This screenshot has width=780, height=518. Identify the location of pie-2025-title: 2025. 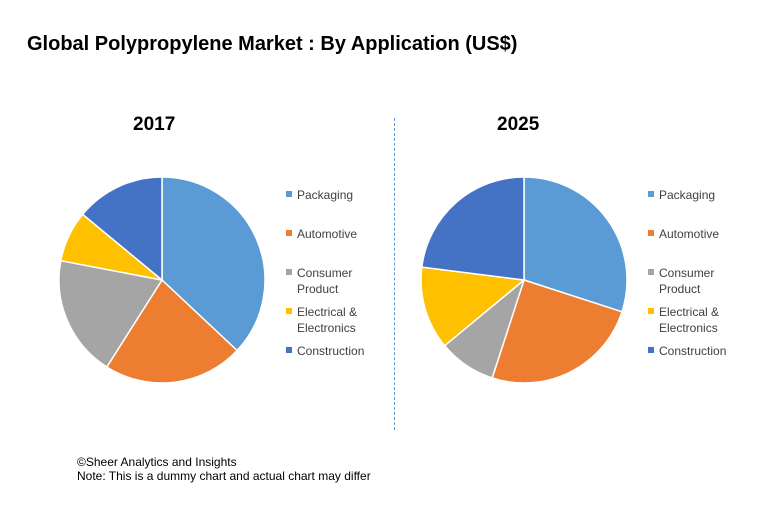
(518, 124).